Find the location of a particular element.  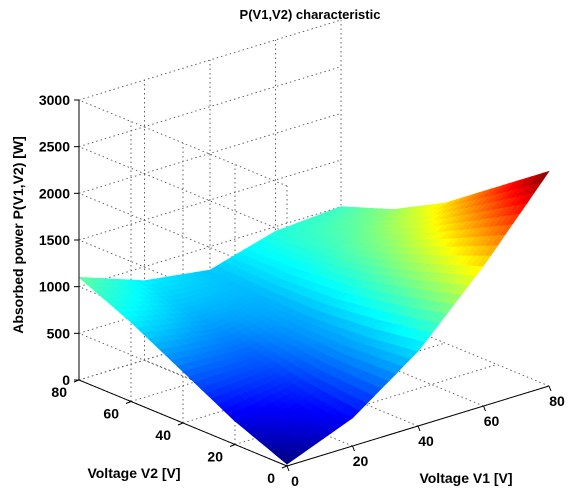

grid-floor-v1 is located at coordinates (445, 343).